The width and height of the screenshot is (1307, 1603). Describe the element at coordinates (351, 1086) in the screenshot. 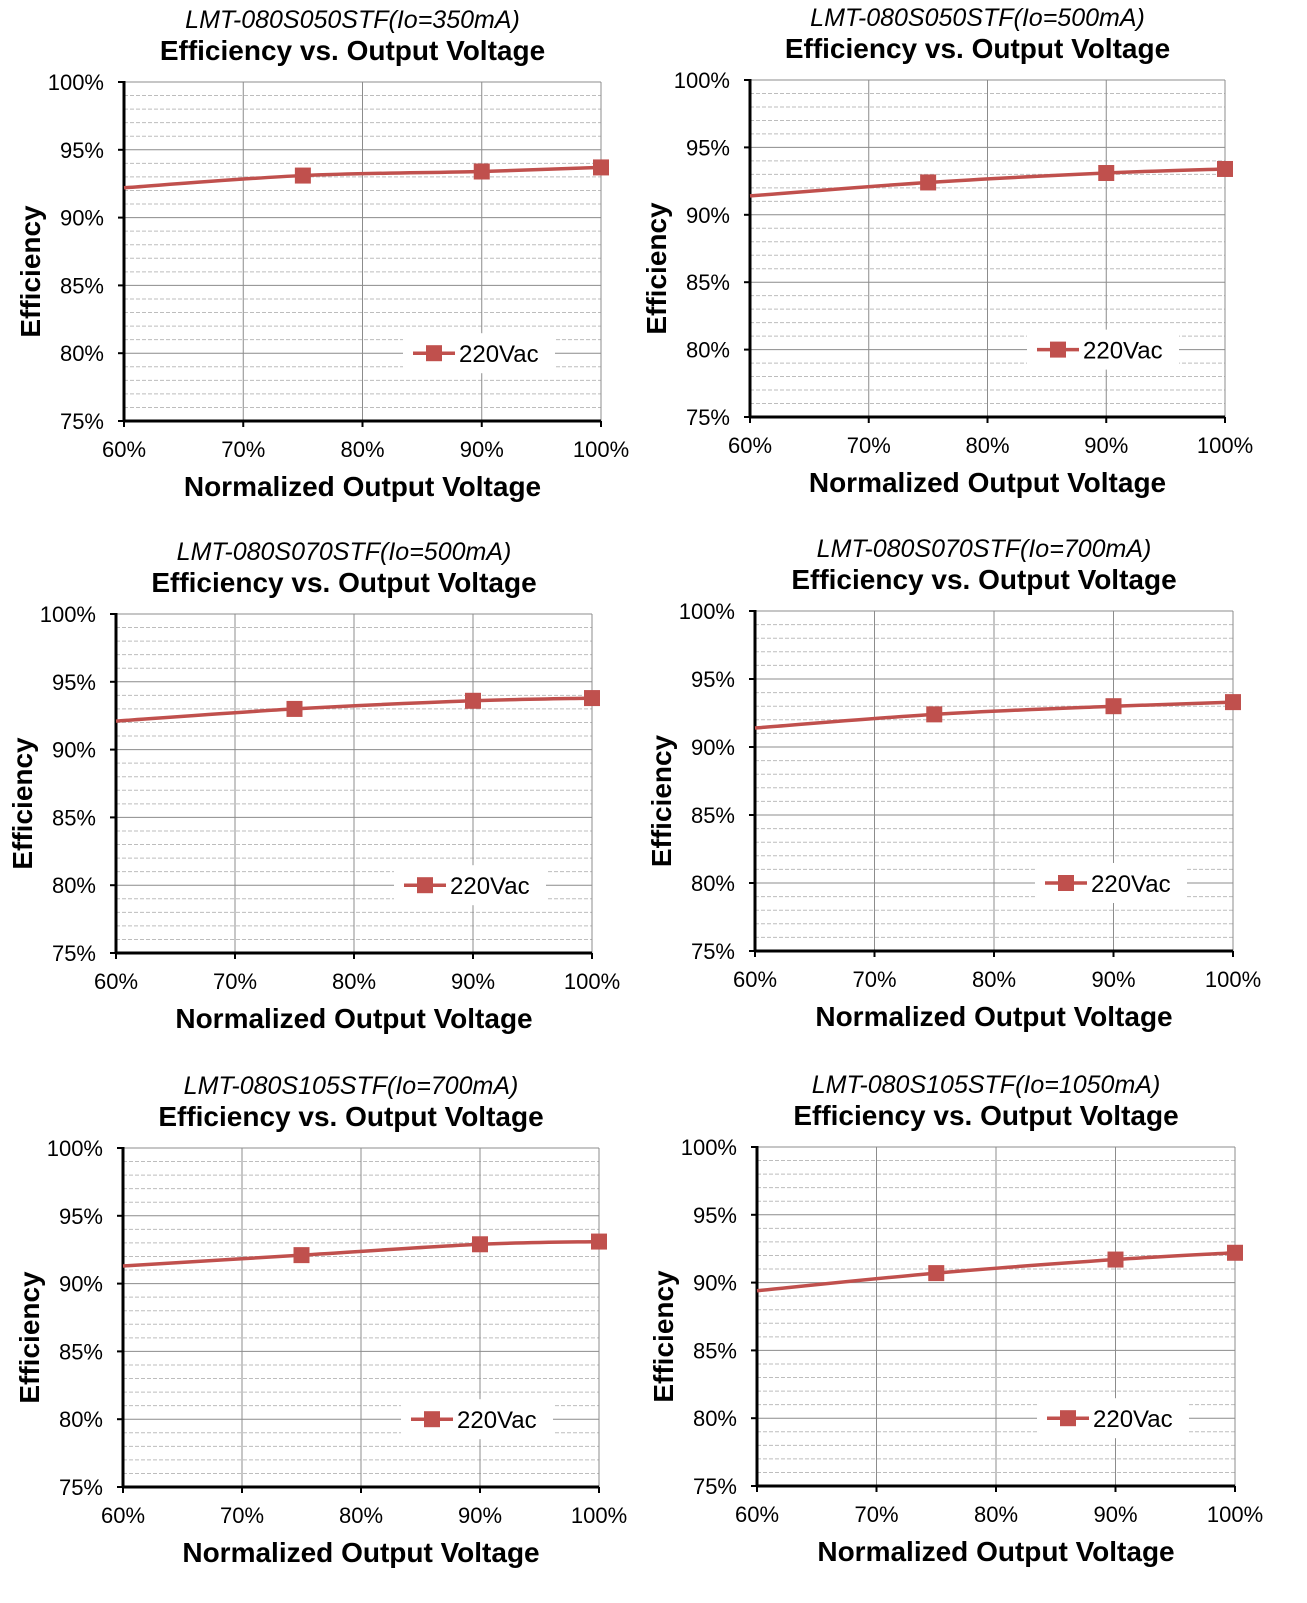

I see `chart-subtitle: LMT-080S105STF(Io=700mA)` at that location.